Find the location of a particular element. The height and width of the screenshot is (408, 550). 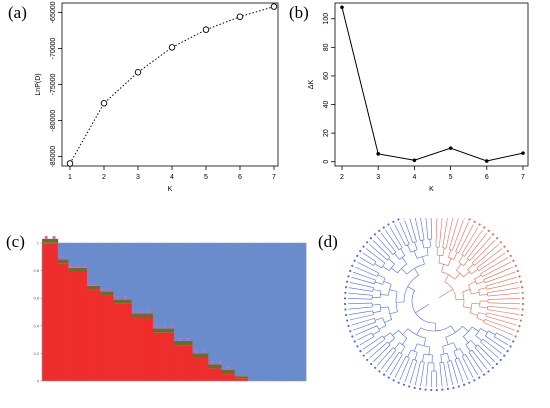

x-tick-label: 2 is located at coordinates (104, 177).